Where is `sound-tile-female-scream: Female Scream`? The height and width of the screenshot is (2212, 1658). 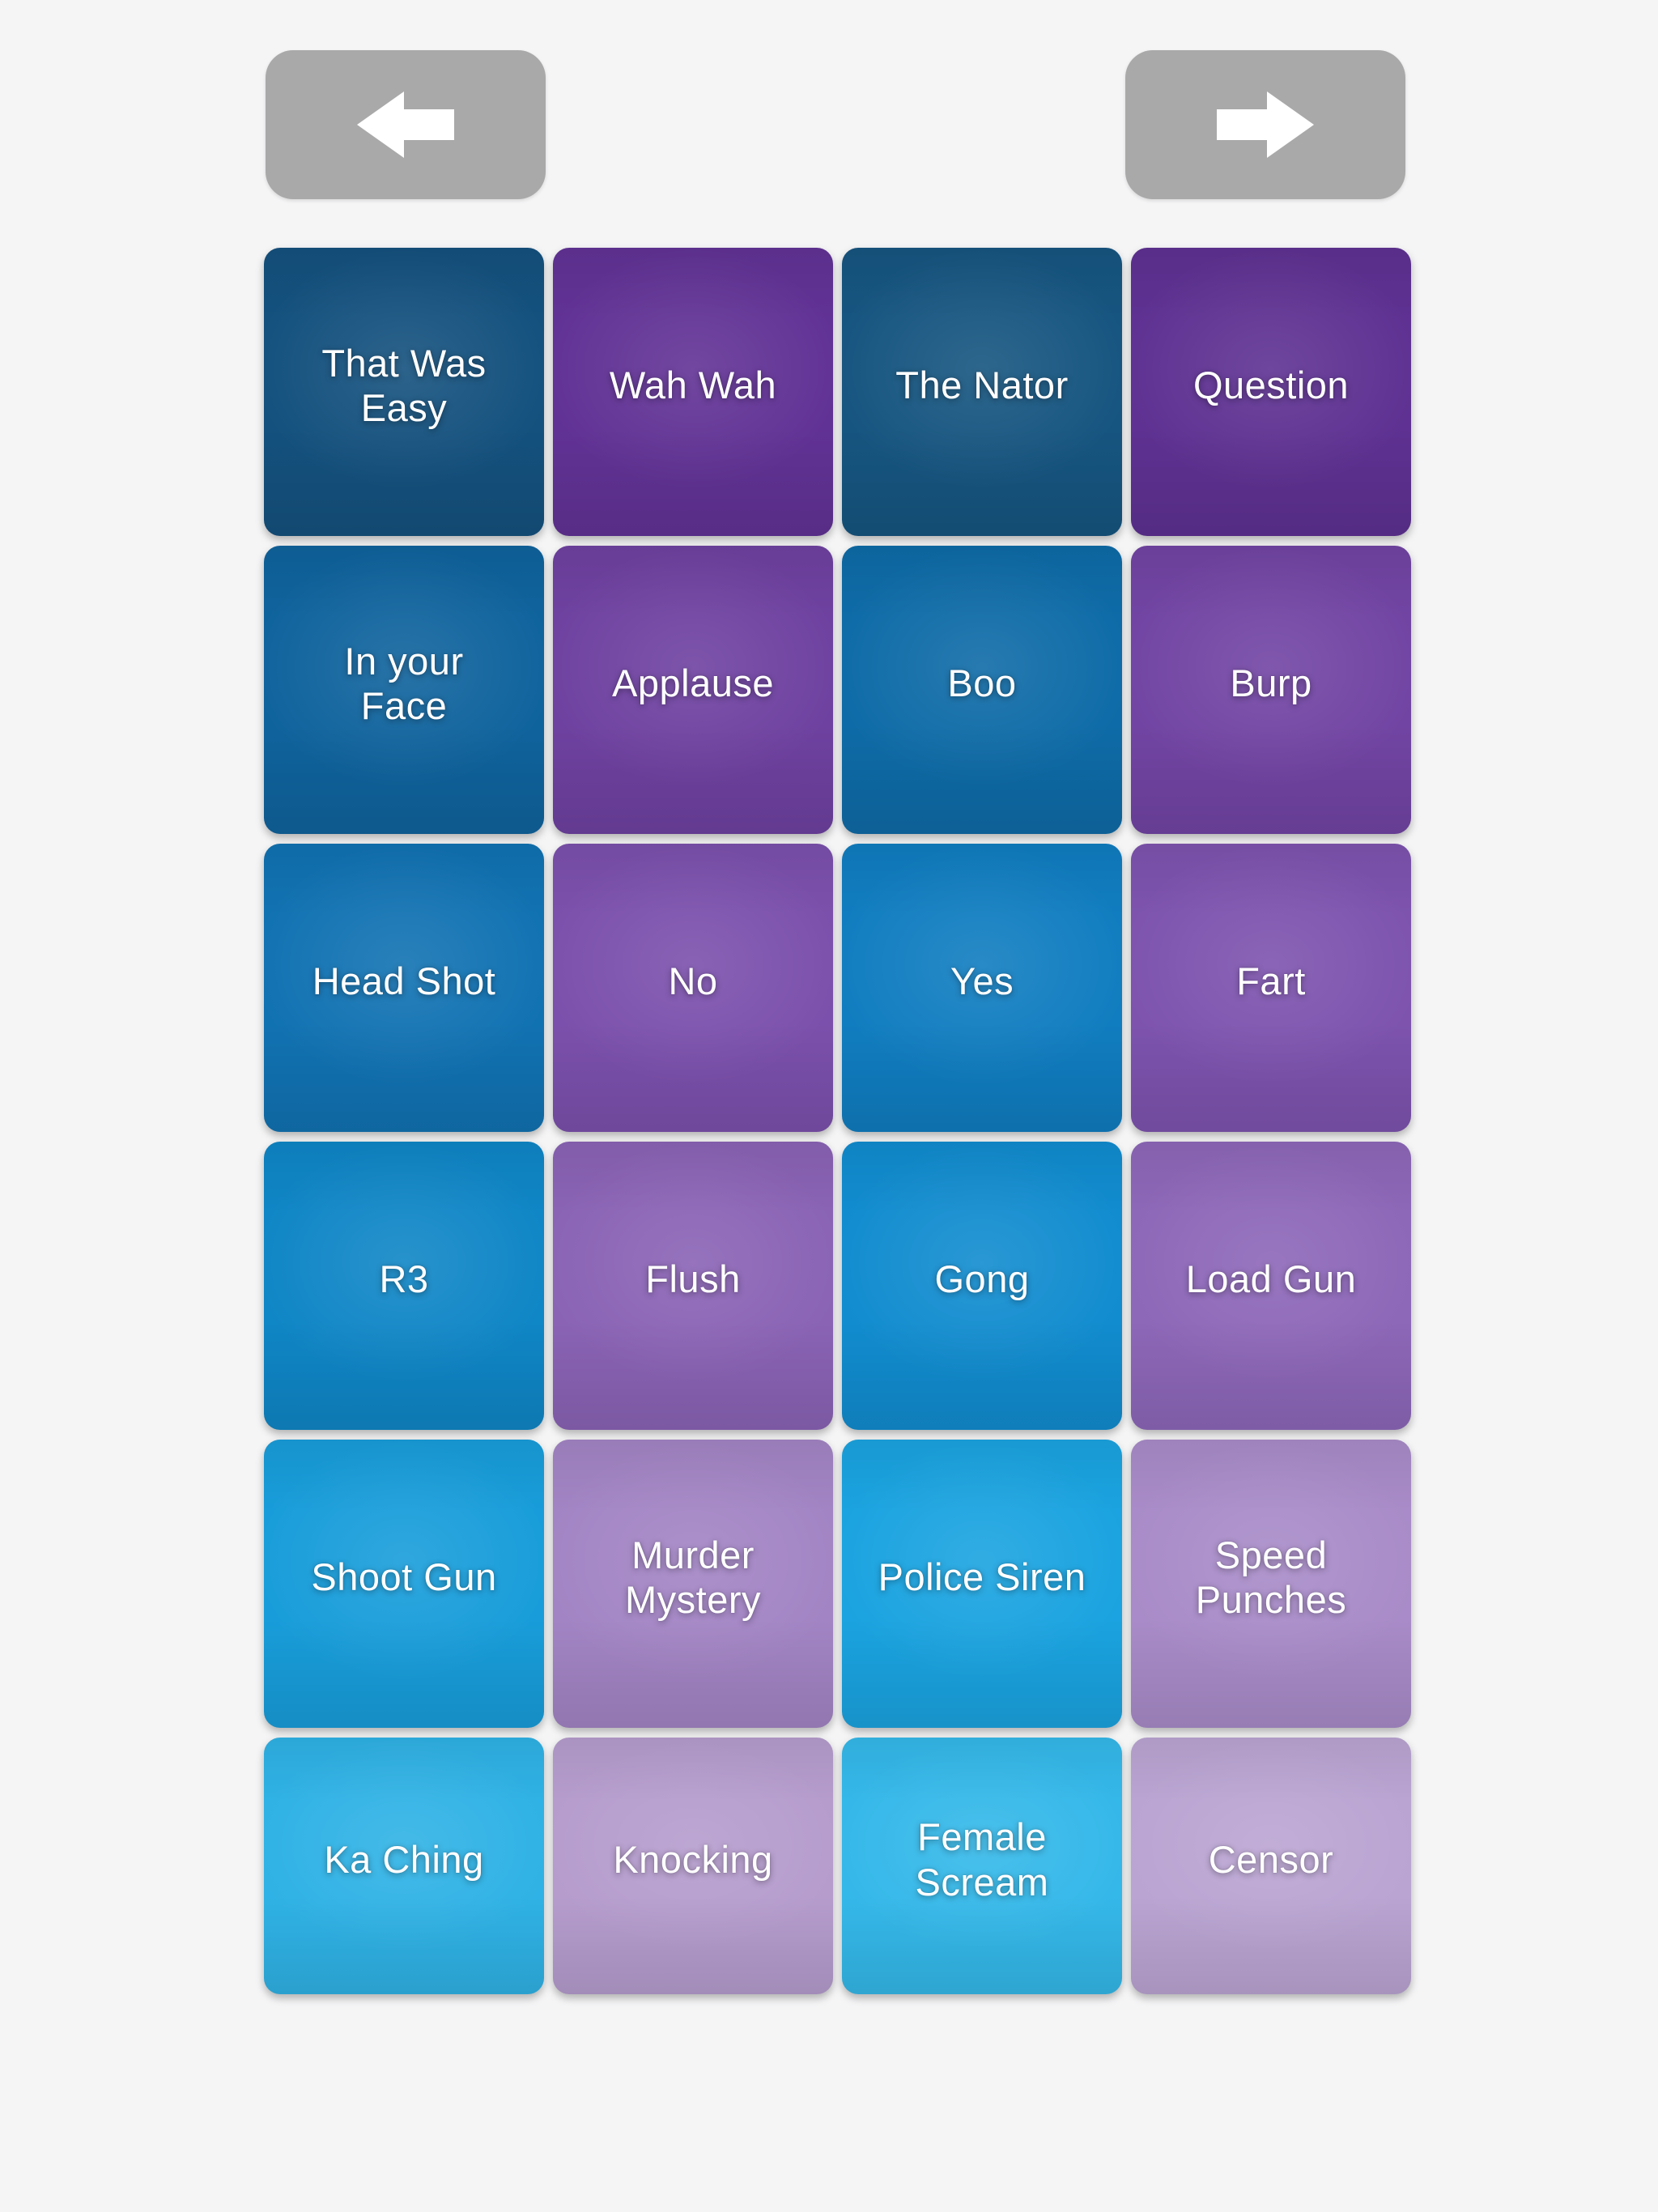
sound-tile-female-scream: Female Scream is located at coordinates (982, 1866).